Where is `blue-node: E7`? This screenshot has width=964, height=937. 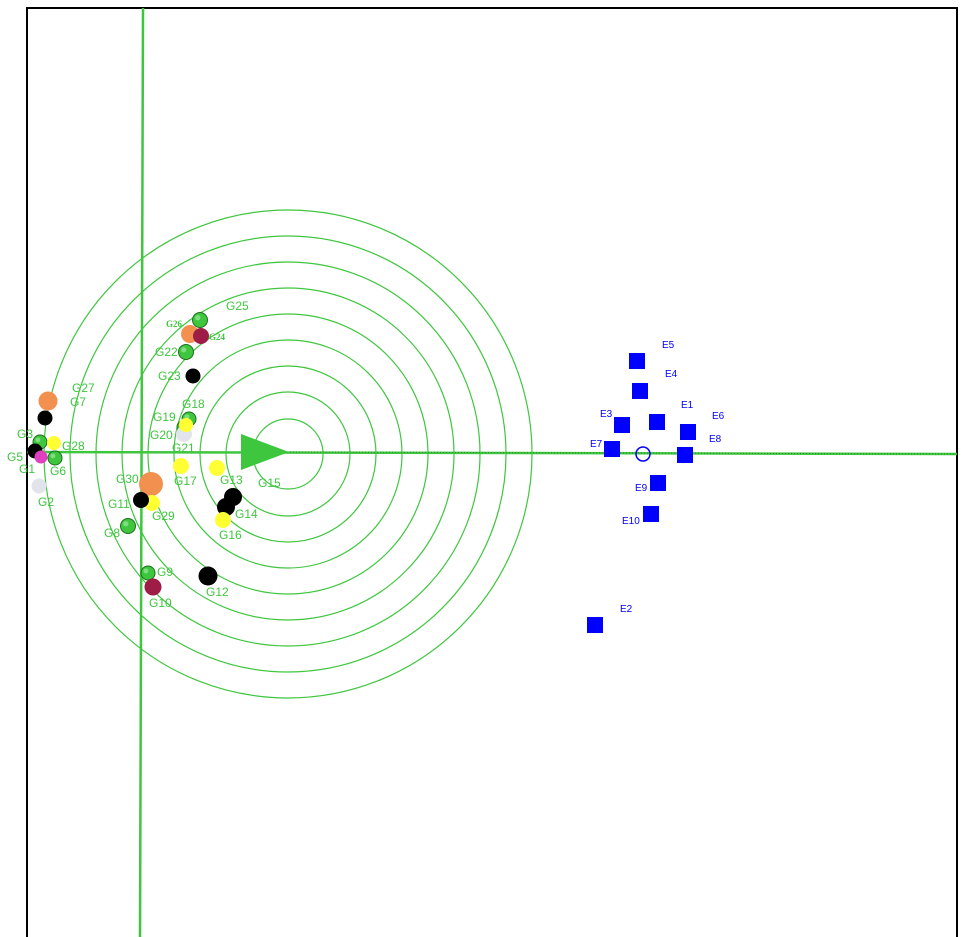
blue-node: E7 is located at coordinates (605, 448).